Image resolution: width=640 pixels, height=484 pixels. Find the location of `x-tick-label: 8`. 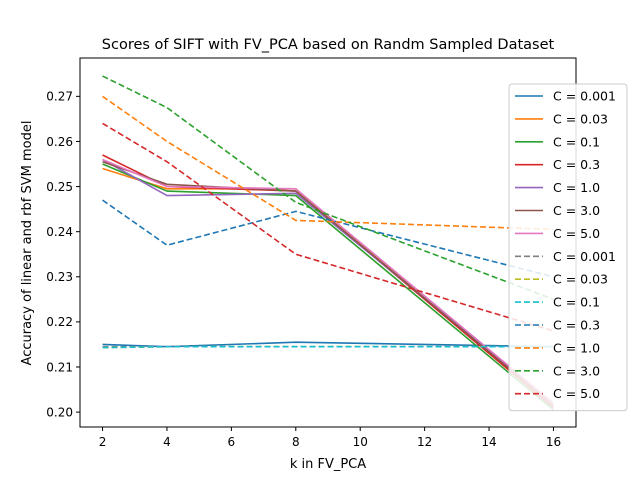

x-tick-label: 8 is located at coordinates (296, 442).